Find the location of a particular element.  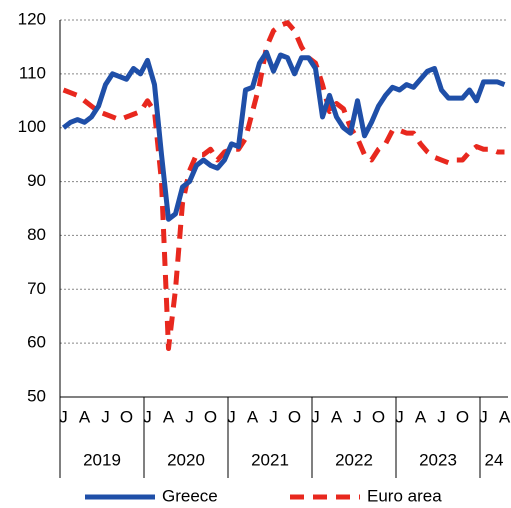

y-tick-label: 50 is located at coordinates (36, 395).